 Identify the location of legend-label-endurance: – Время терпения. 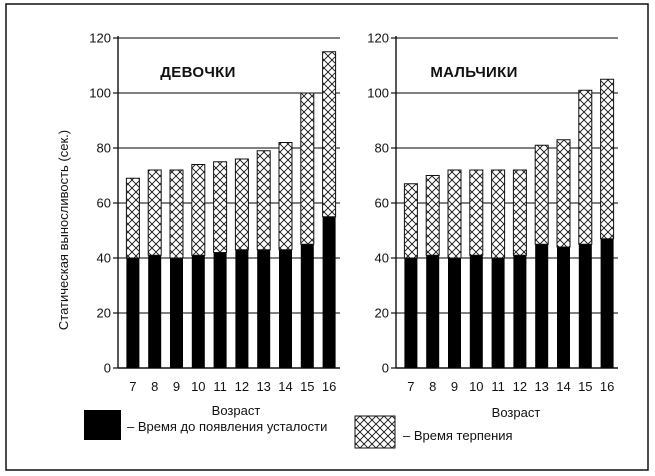
(458, 435).